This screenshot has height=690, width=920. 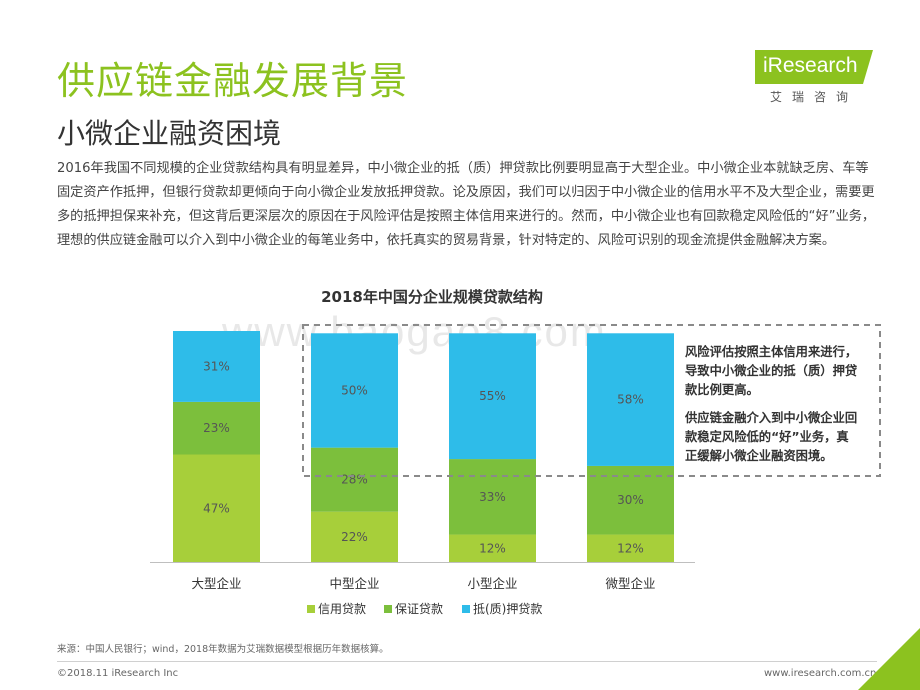 I want to click on website-link: www.iresearch.com.cn, so click(x=820, y=673).